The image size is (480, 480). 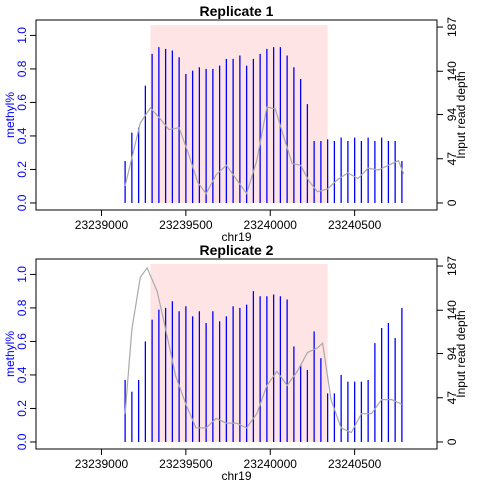 What do you see at coordinates (237, 11) in the screenshot?
I see `chart-title: Replicate 1` at bounding box center [237, 11].